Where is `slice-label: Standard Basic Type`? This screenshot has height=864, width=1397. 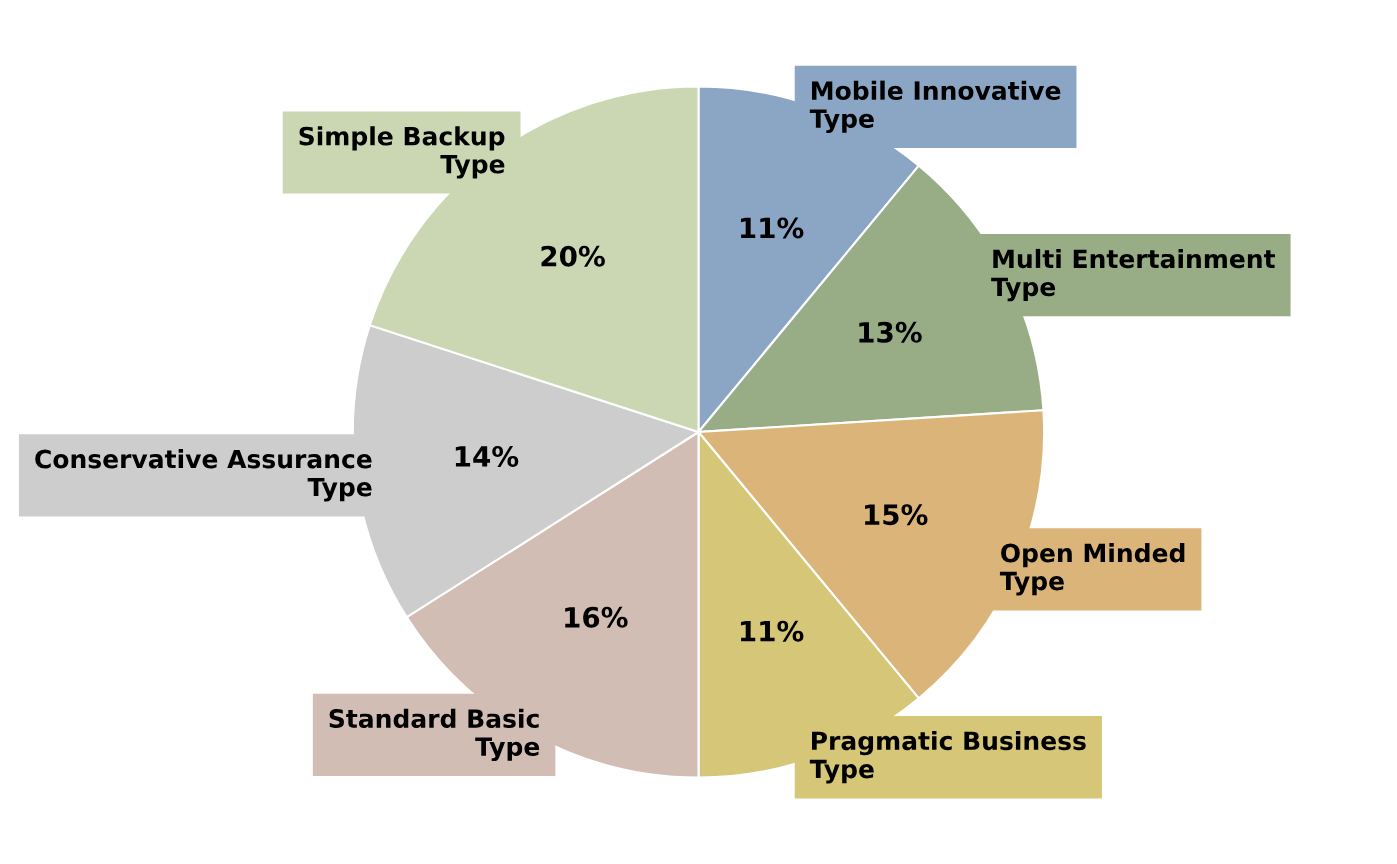 slice-label: Standard Basic Type is located at coordinates (434, 735).